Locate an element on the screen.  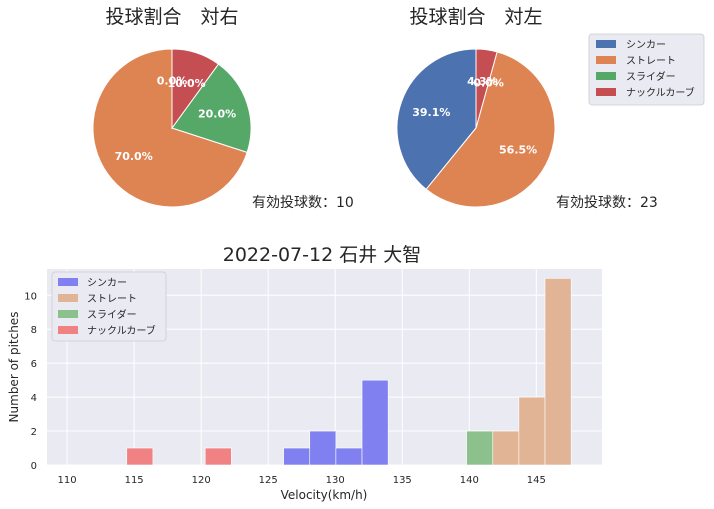
y-tick-label: 6 is located at coordinates (34, 364).